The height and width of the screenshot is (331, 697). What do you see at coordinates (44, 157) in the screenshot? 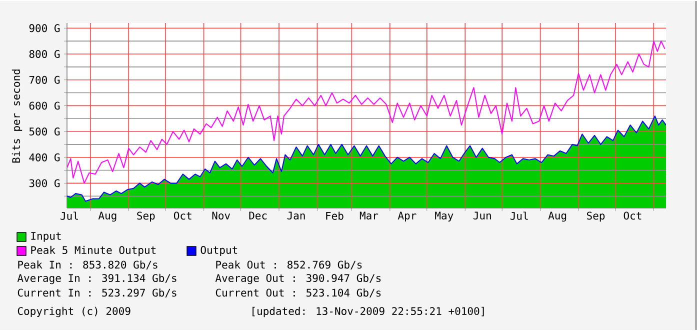
I see `y-tick-label: 400 G` at bounding box center [44, 157].